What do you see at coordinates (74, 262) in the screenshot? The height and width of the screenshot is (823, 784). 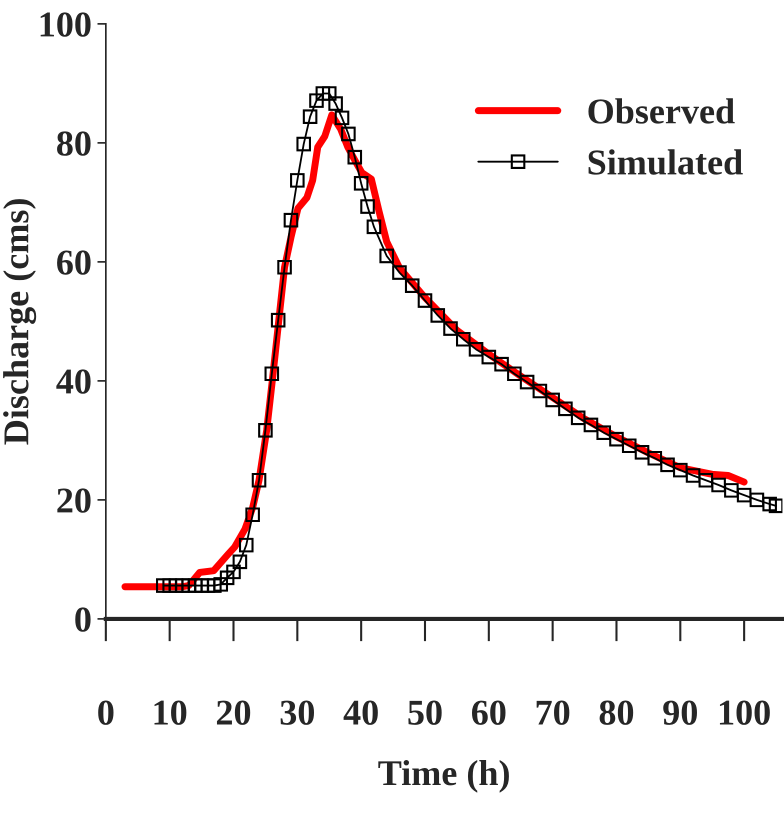 I see `y-tick-label: 60` at bounding box center [74, 262].